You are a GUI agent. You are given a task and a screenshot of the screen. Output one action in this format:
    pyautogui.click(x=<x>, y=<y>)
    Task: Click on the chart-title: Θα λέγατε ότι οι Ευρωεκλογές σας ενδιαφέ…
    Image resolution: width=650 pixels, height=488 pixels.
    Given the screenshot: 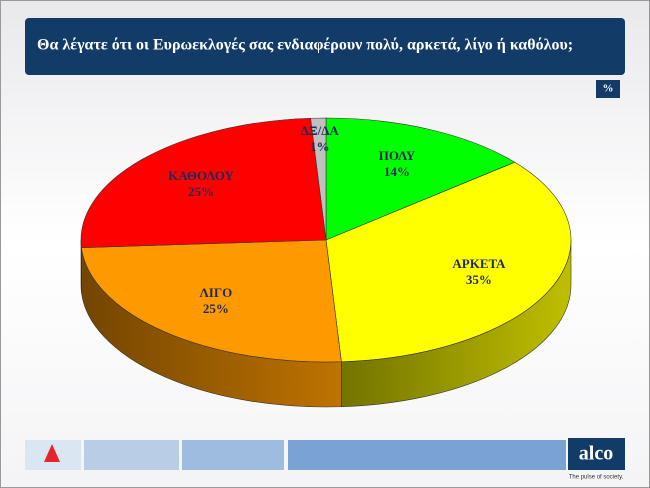 What is the action you would take?
    pyautogui.click(x=305, y=45)
    